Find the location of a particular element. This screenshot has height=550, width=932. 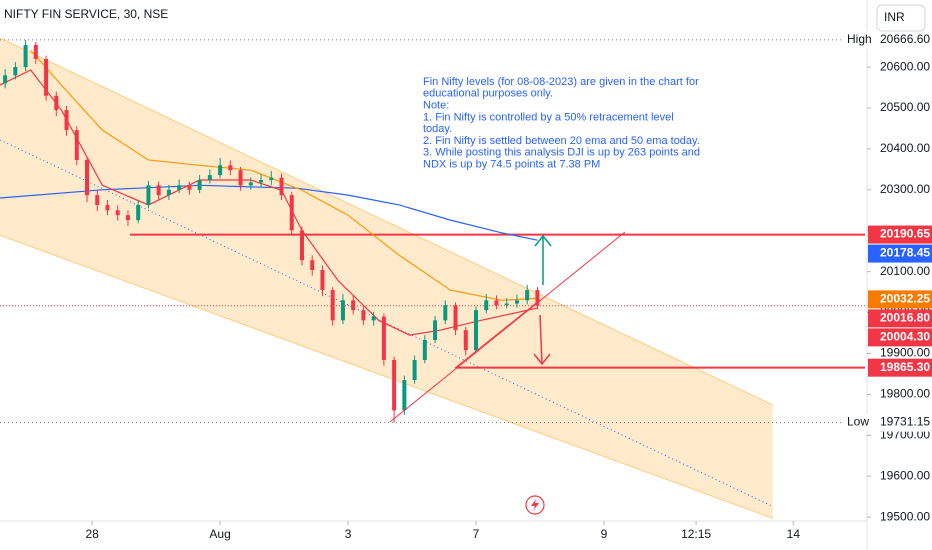

x-tick-label: 14 is located at coordinates (794, 534).